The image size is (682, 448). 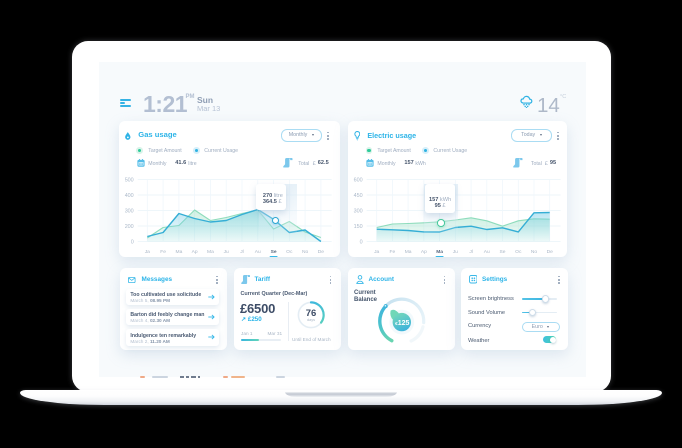 I want to click on svg-text: 450, so click(x=358, y=196).